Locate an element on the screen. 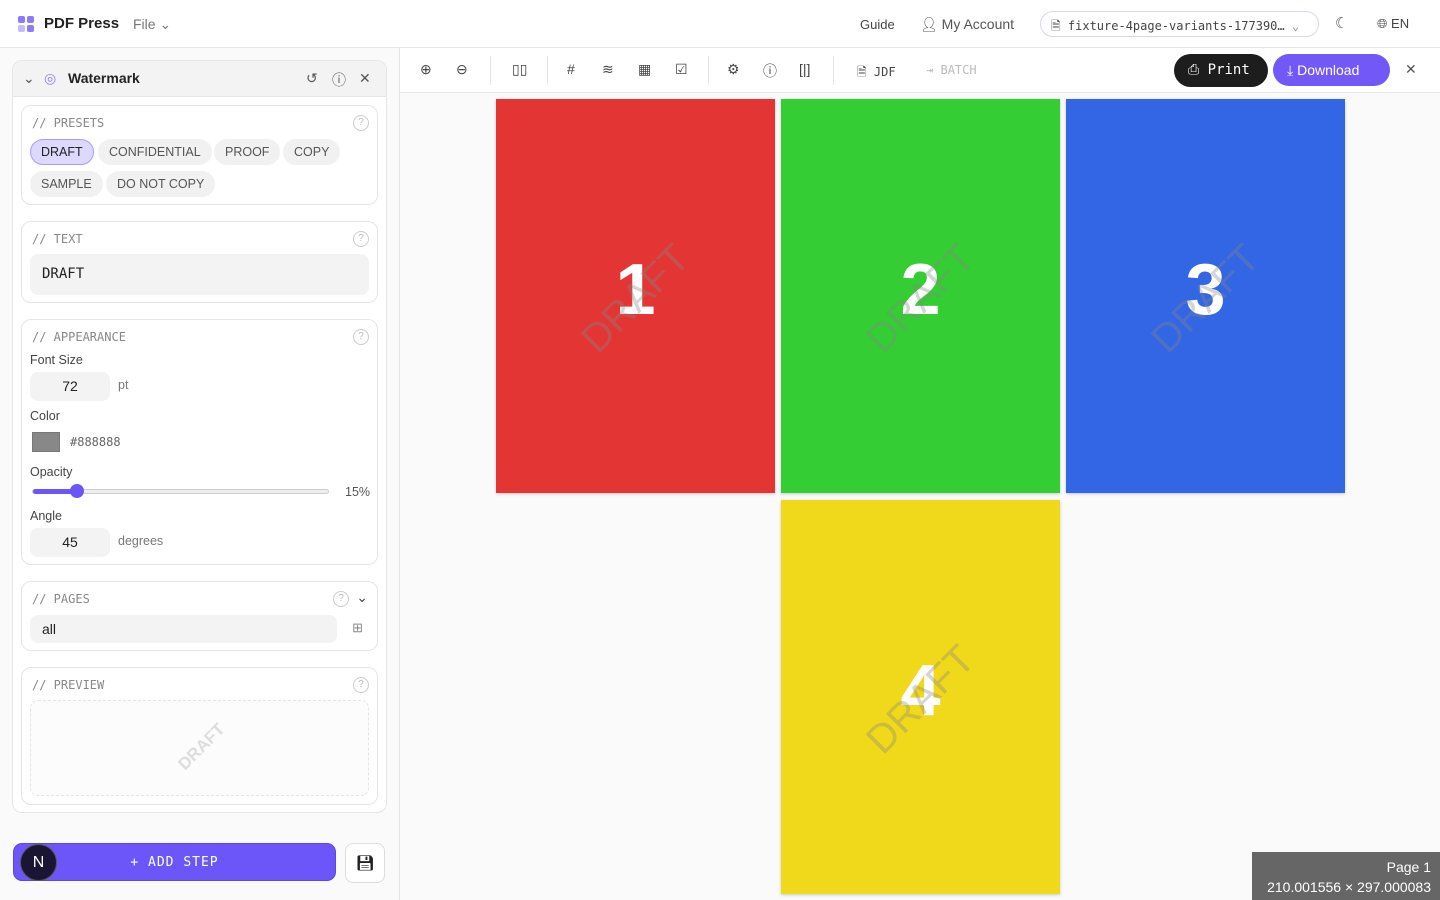  printer-icon: ⎙ is located at coordinates (1194, 70).